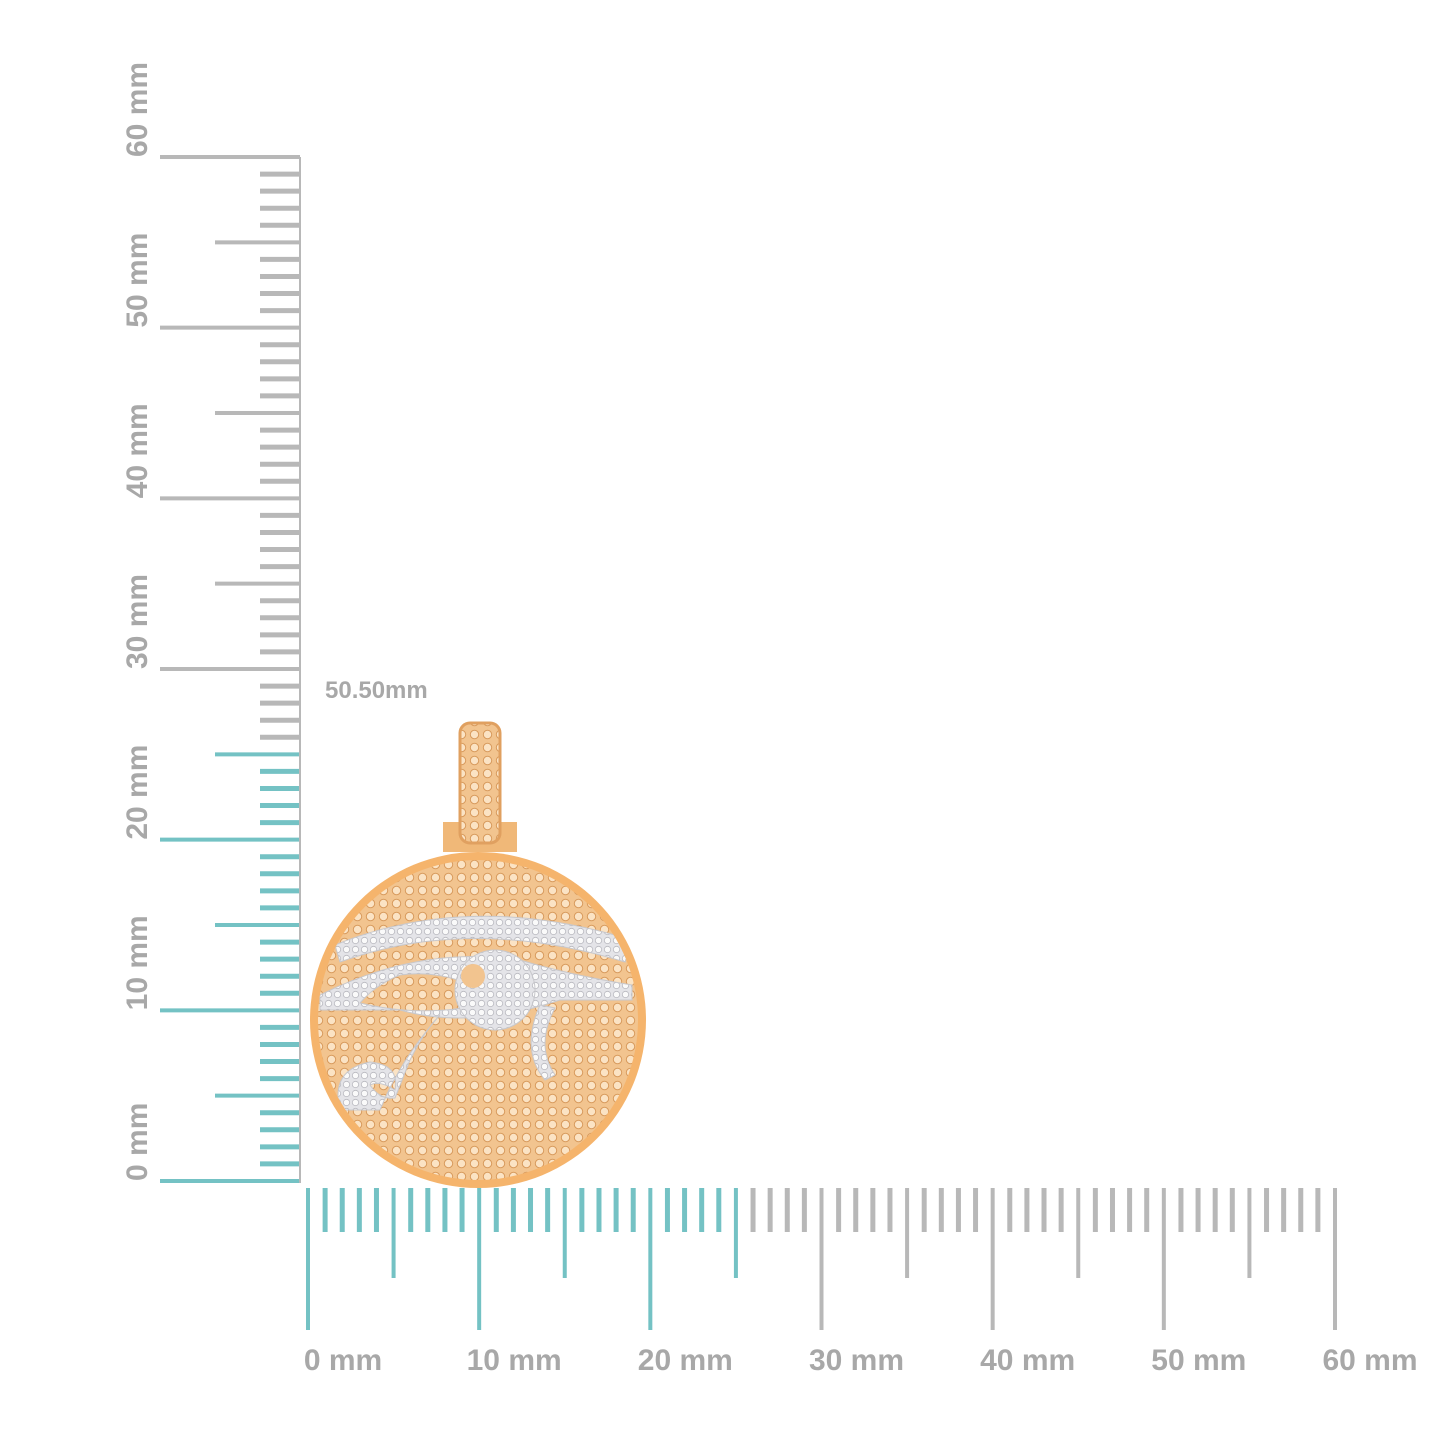 The width and height of the screenshot is (1445, 1445). Describe the element at coordinates (476, 1013) in the screenshot. I see `eye-of-horus` at that location.